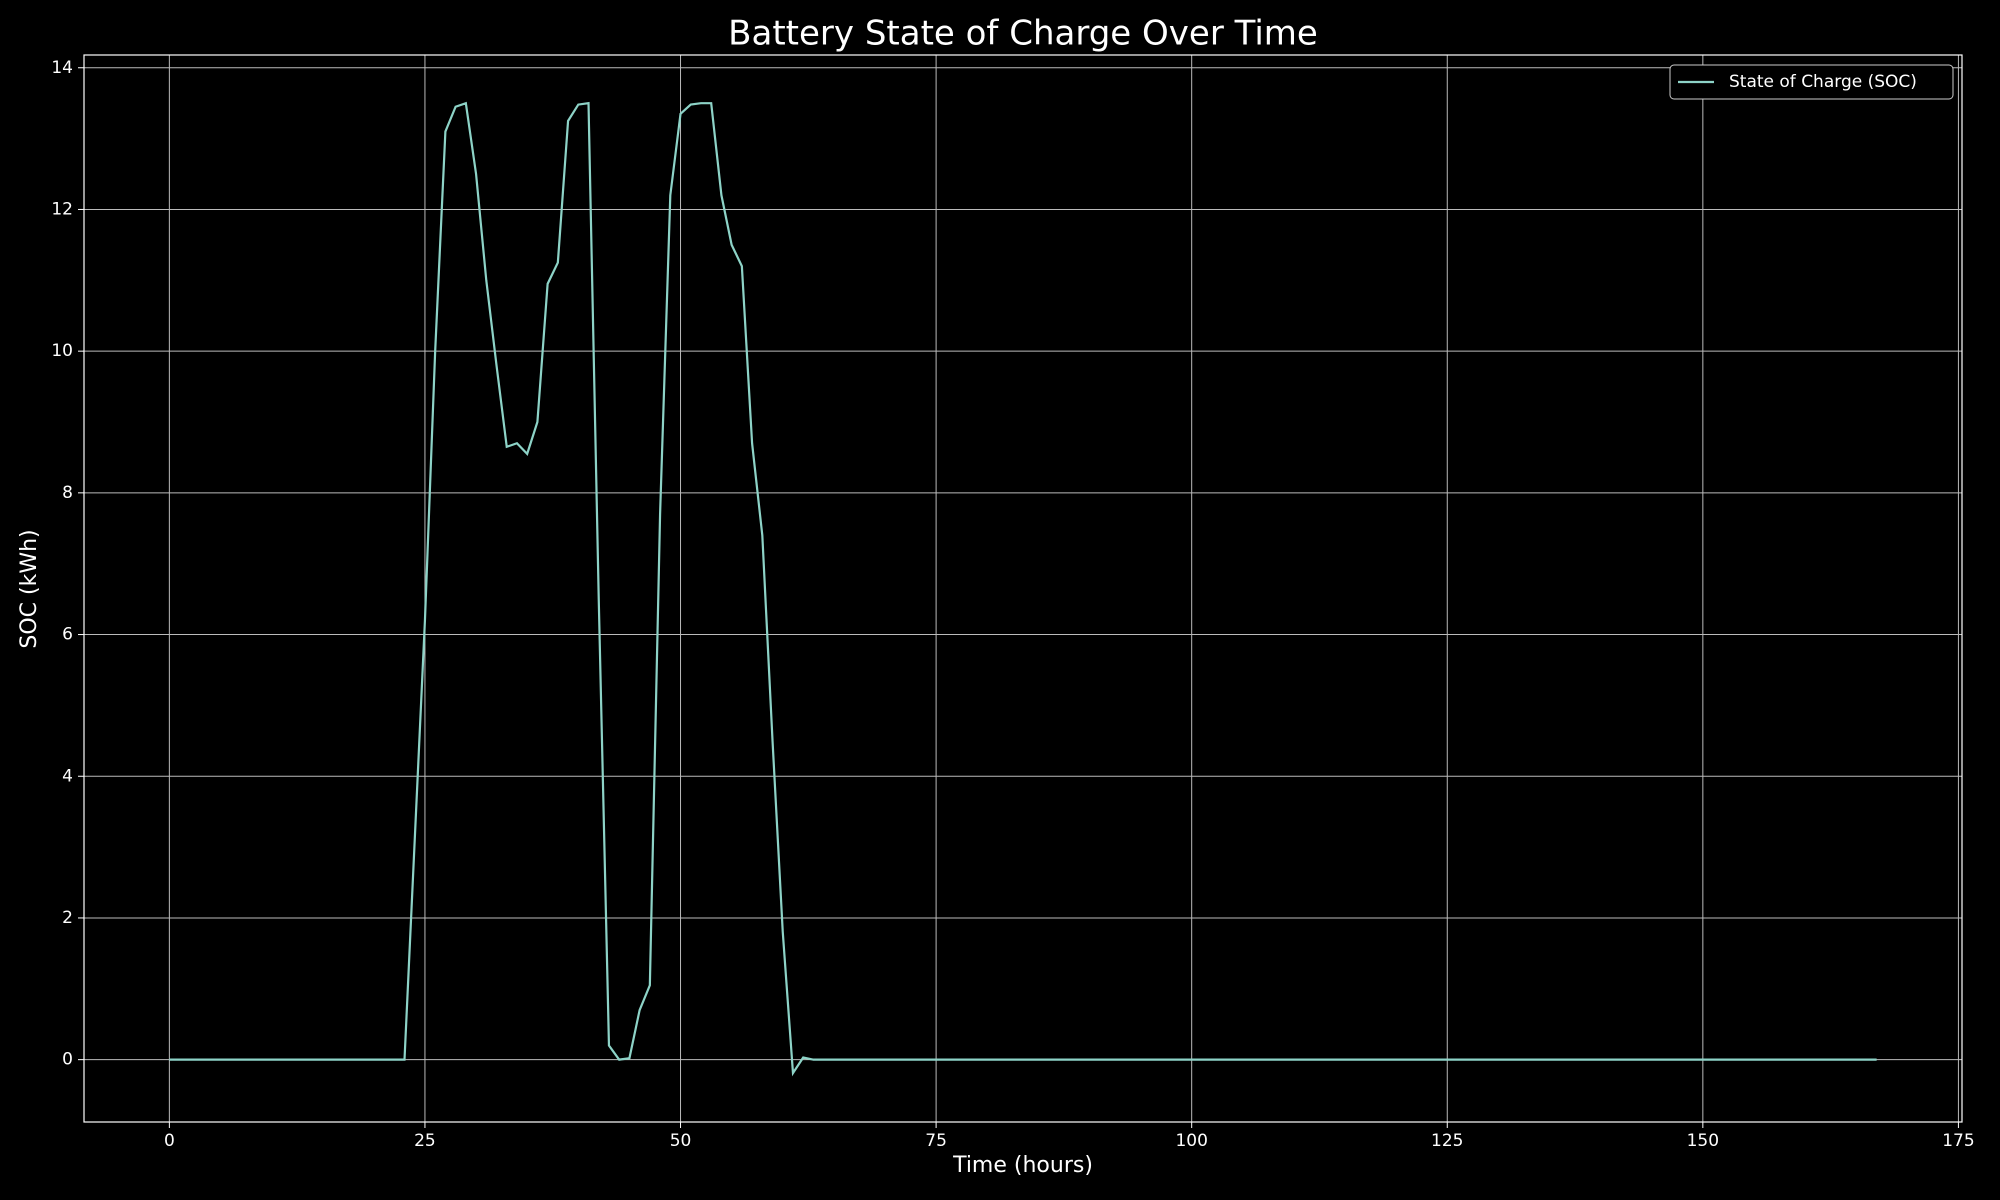  Describe the element at coordinates (169, 1141) in the screenshot. I see `x-tick-label: 0` at that location.